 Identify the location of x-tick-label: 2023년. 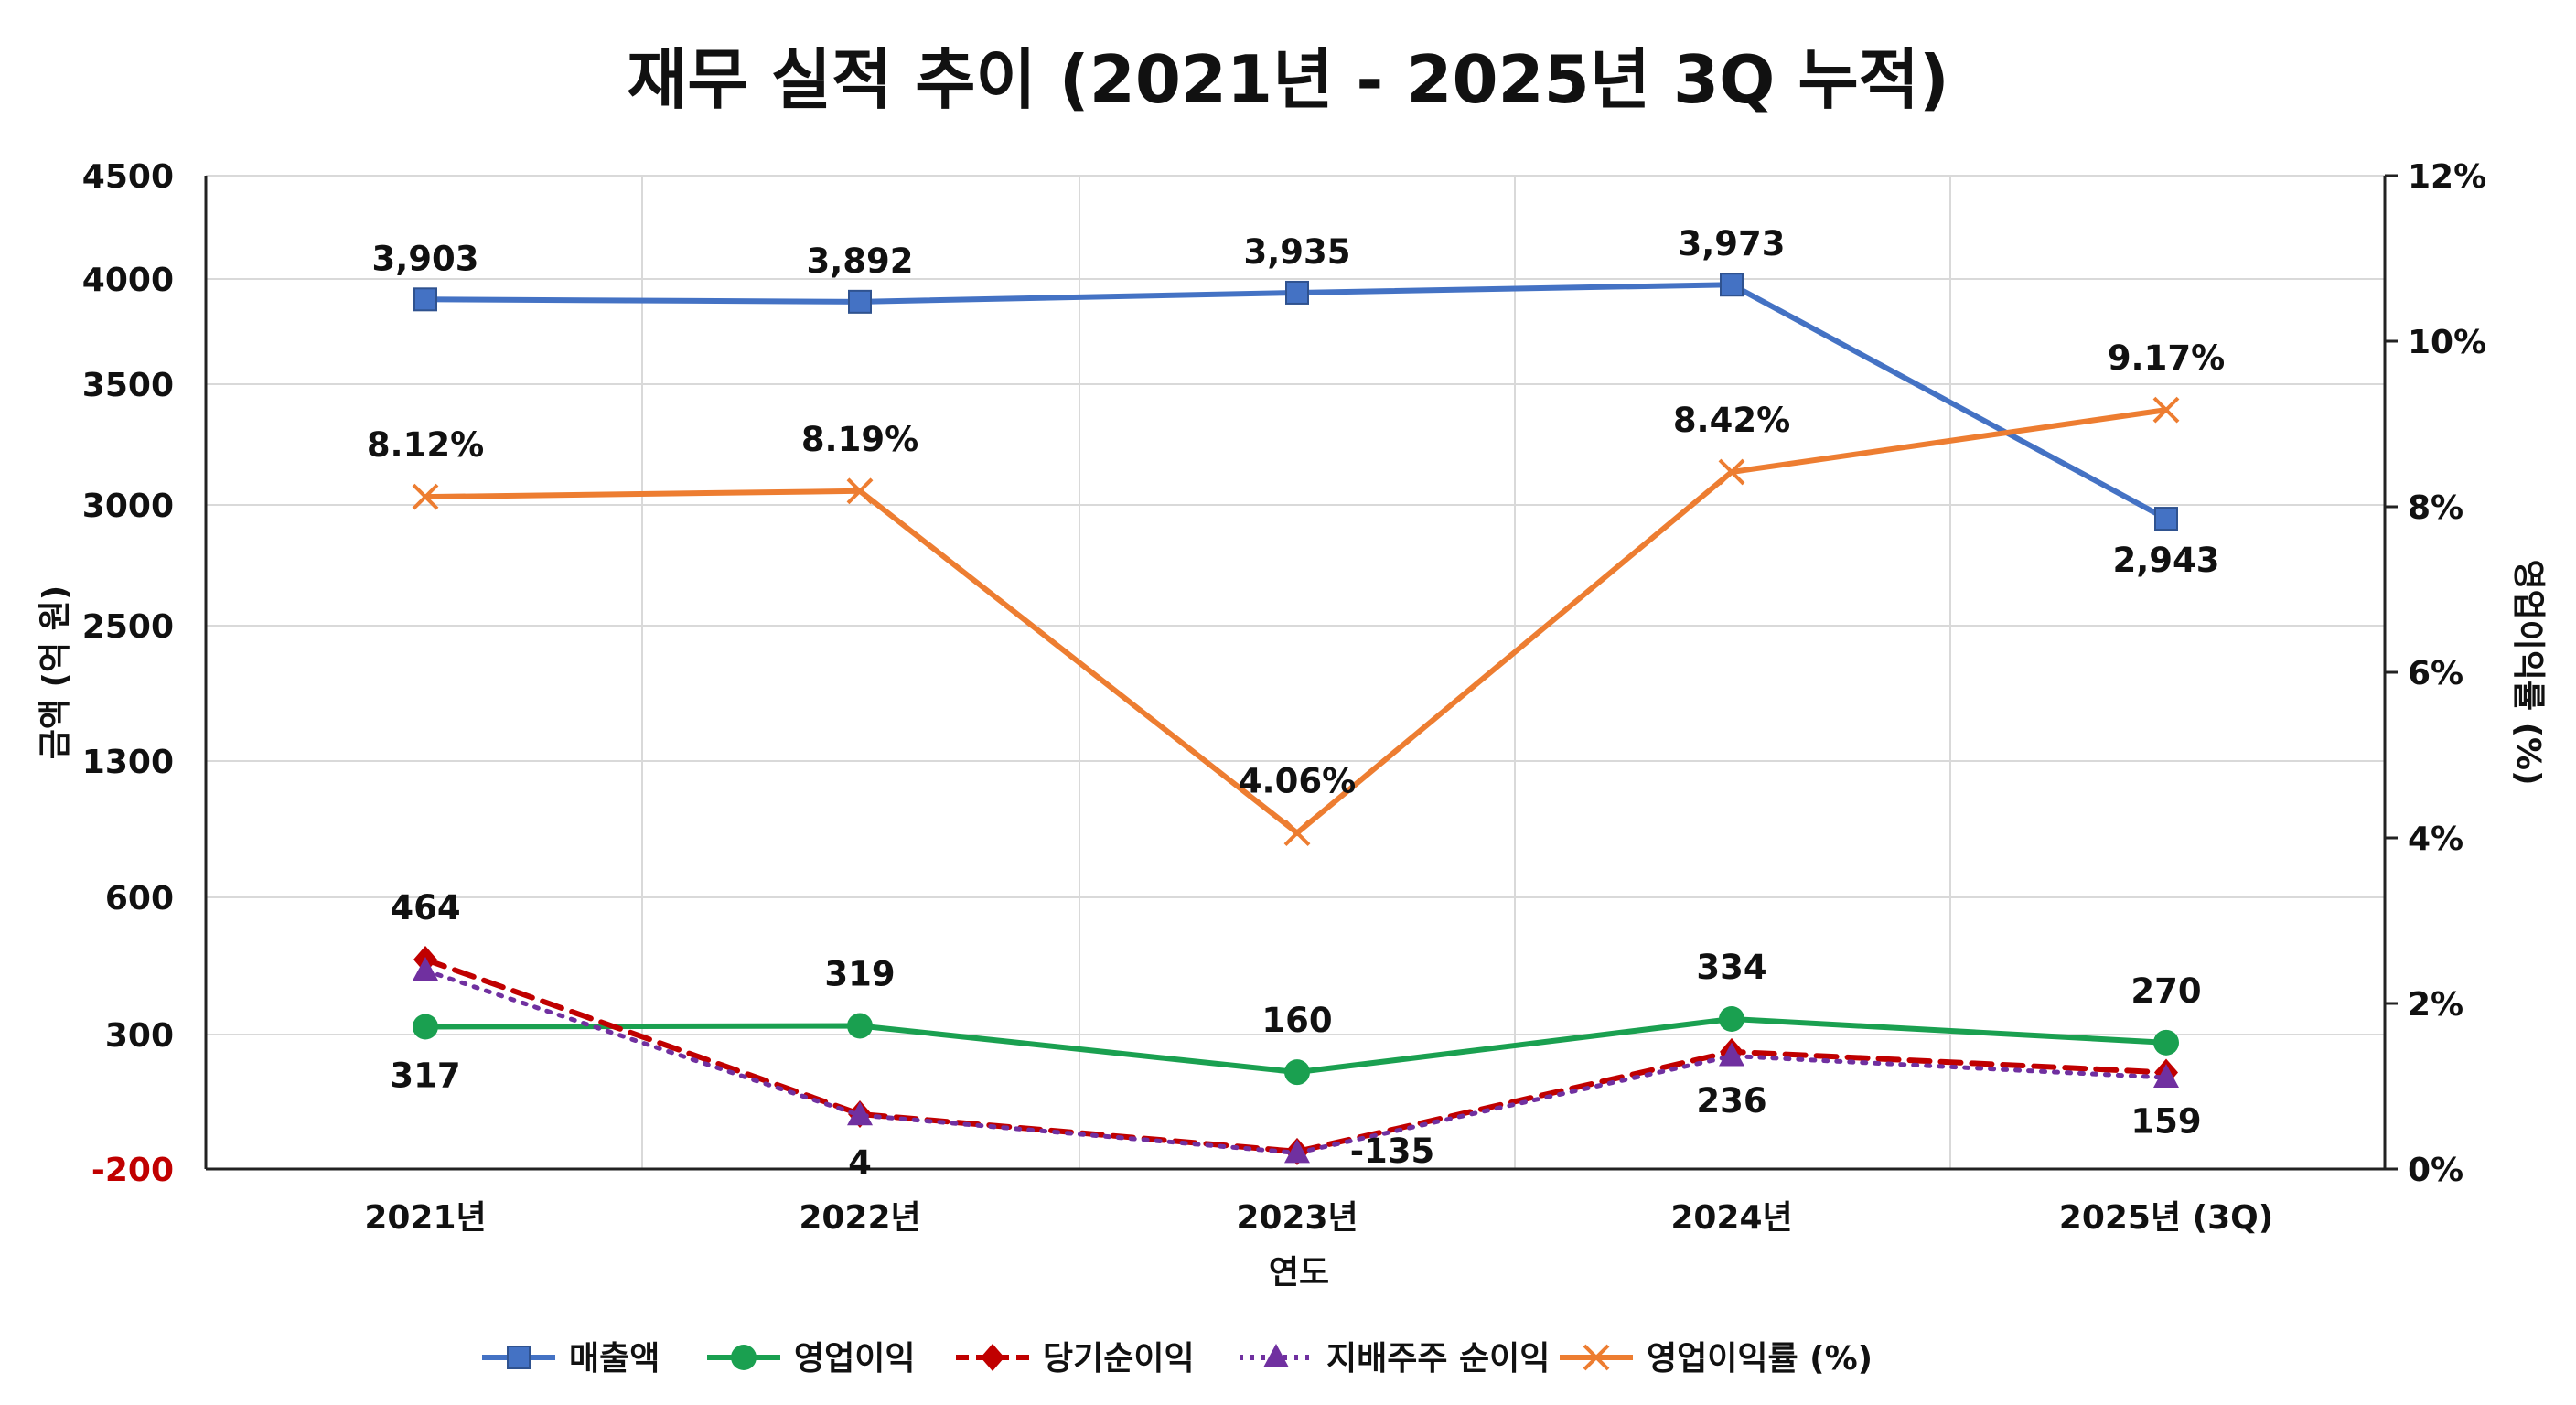
(1297, 1218).